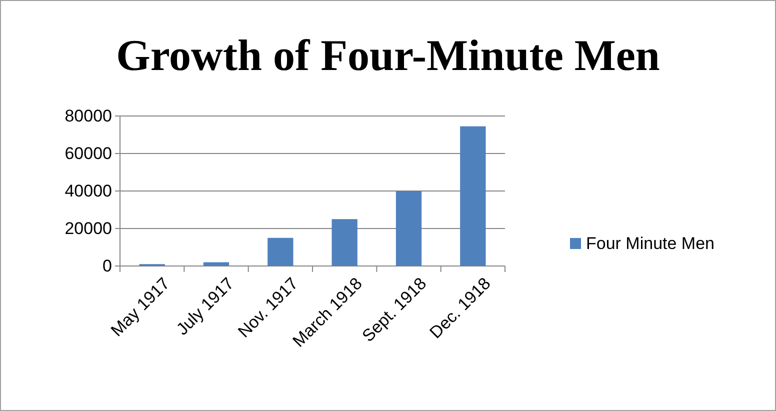 This screenshot has width=776, height=411. Describe the element at coordinates (88, 228) in the screenshot. I see `y-tick-label: 20000` at that location.